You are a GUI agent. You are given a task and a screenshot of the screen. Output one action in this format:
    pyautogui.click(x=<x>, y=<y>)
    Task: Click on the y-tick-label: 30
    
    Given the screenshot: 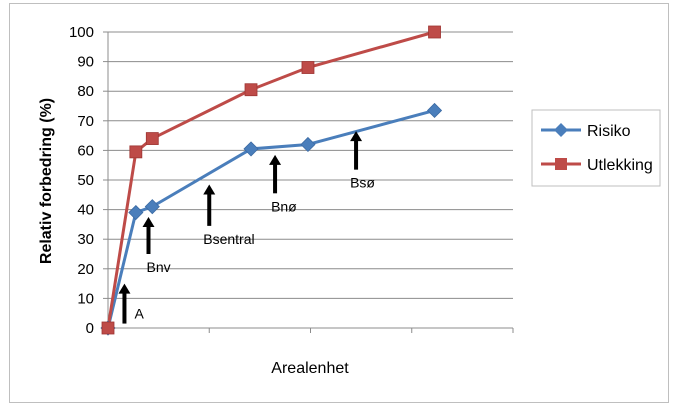 What is the action you would take?
    pyautogui.click(x=85, y=239)
    